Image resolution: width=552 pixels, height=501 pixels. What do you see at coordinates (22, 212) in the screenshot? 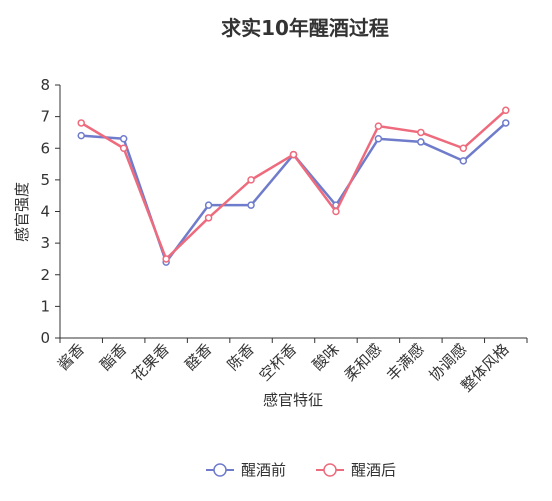
I see `y-axis-title: 感官强度` at bounding box center [22, 212].